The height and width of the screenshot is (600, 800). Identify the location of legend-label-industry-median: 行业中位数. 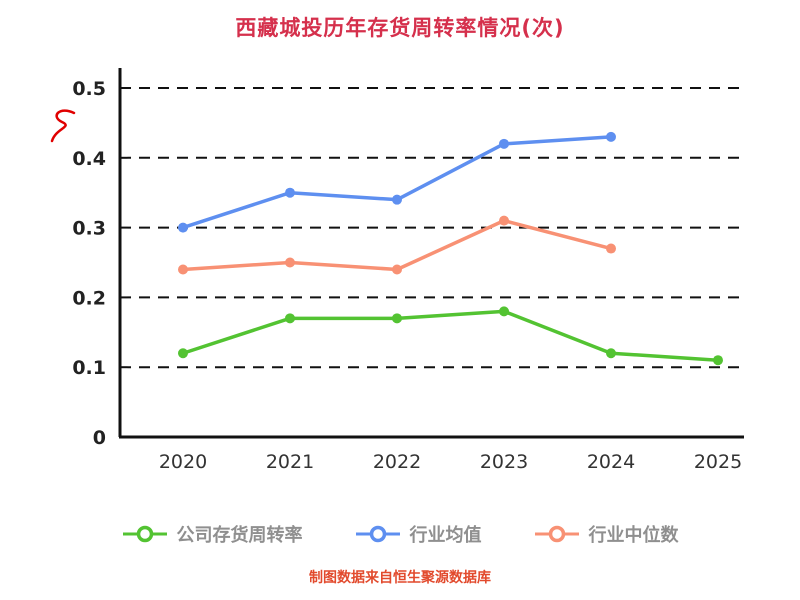
(633, 535).